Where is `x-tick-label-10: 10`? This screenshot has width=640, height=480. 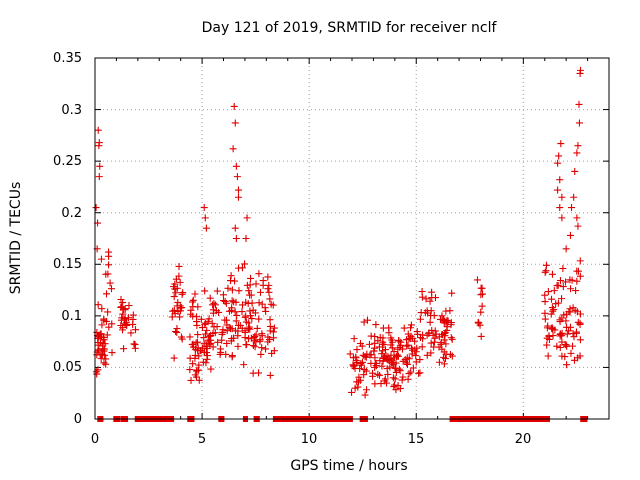 x-tick-label-10: 10 is located at coordinates (309, 439).